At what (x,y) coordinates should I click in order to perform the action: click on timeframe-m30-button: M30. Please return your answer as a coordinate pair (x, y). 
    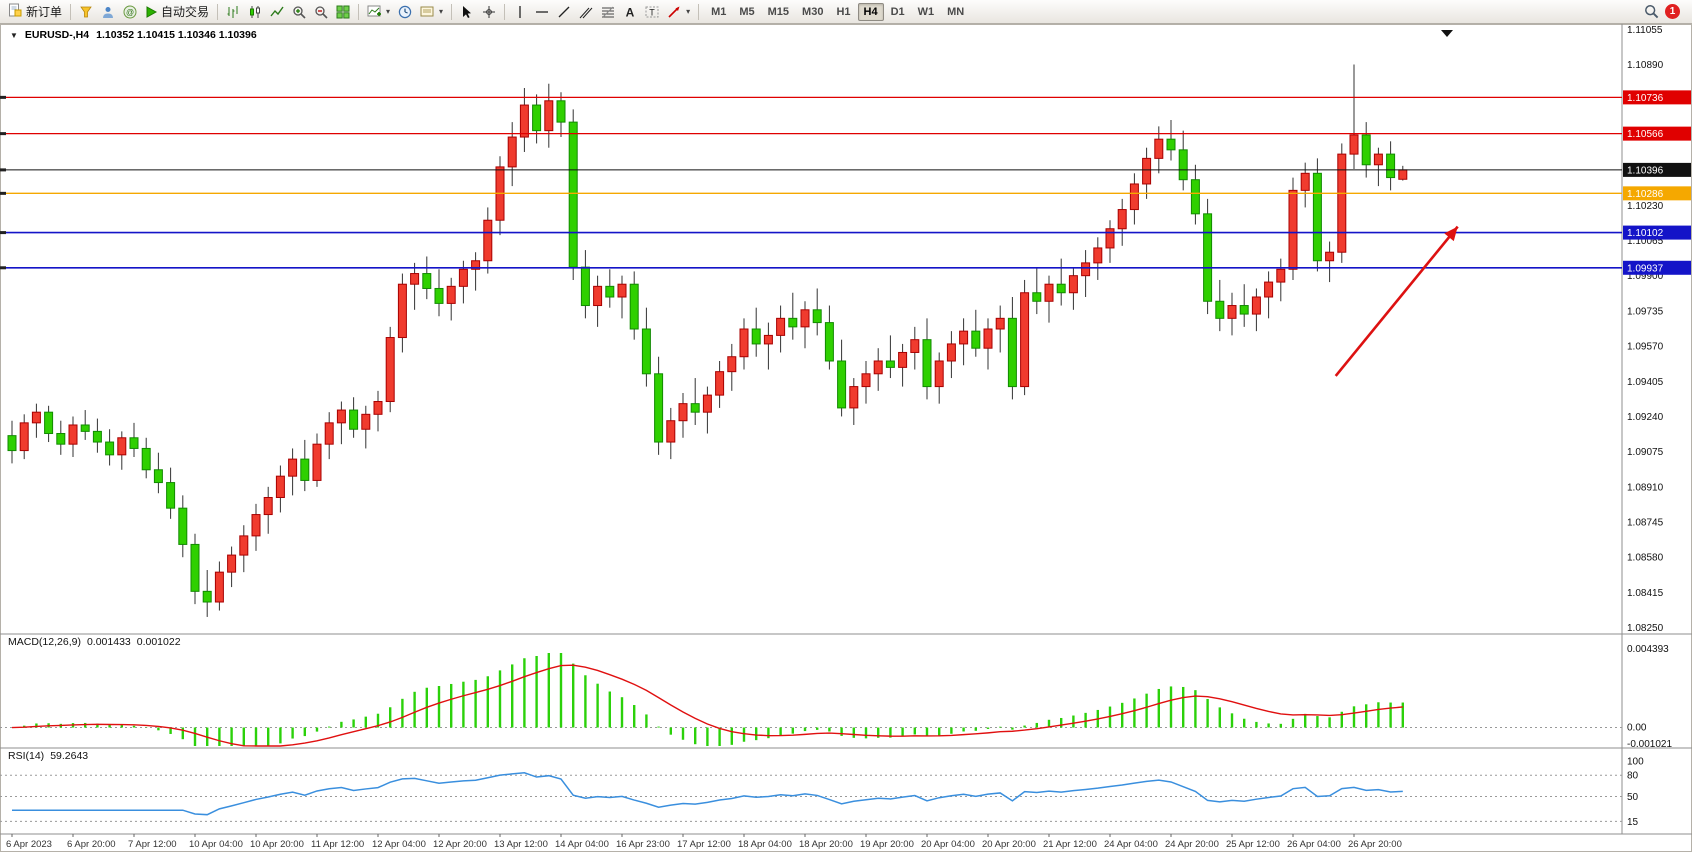
    Looking at the image, I should click on (812, 12).